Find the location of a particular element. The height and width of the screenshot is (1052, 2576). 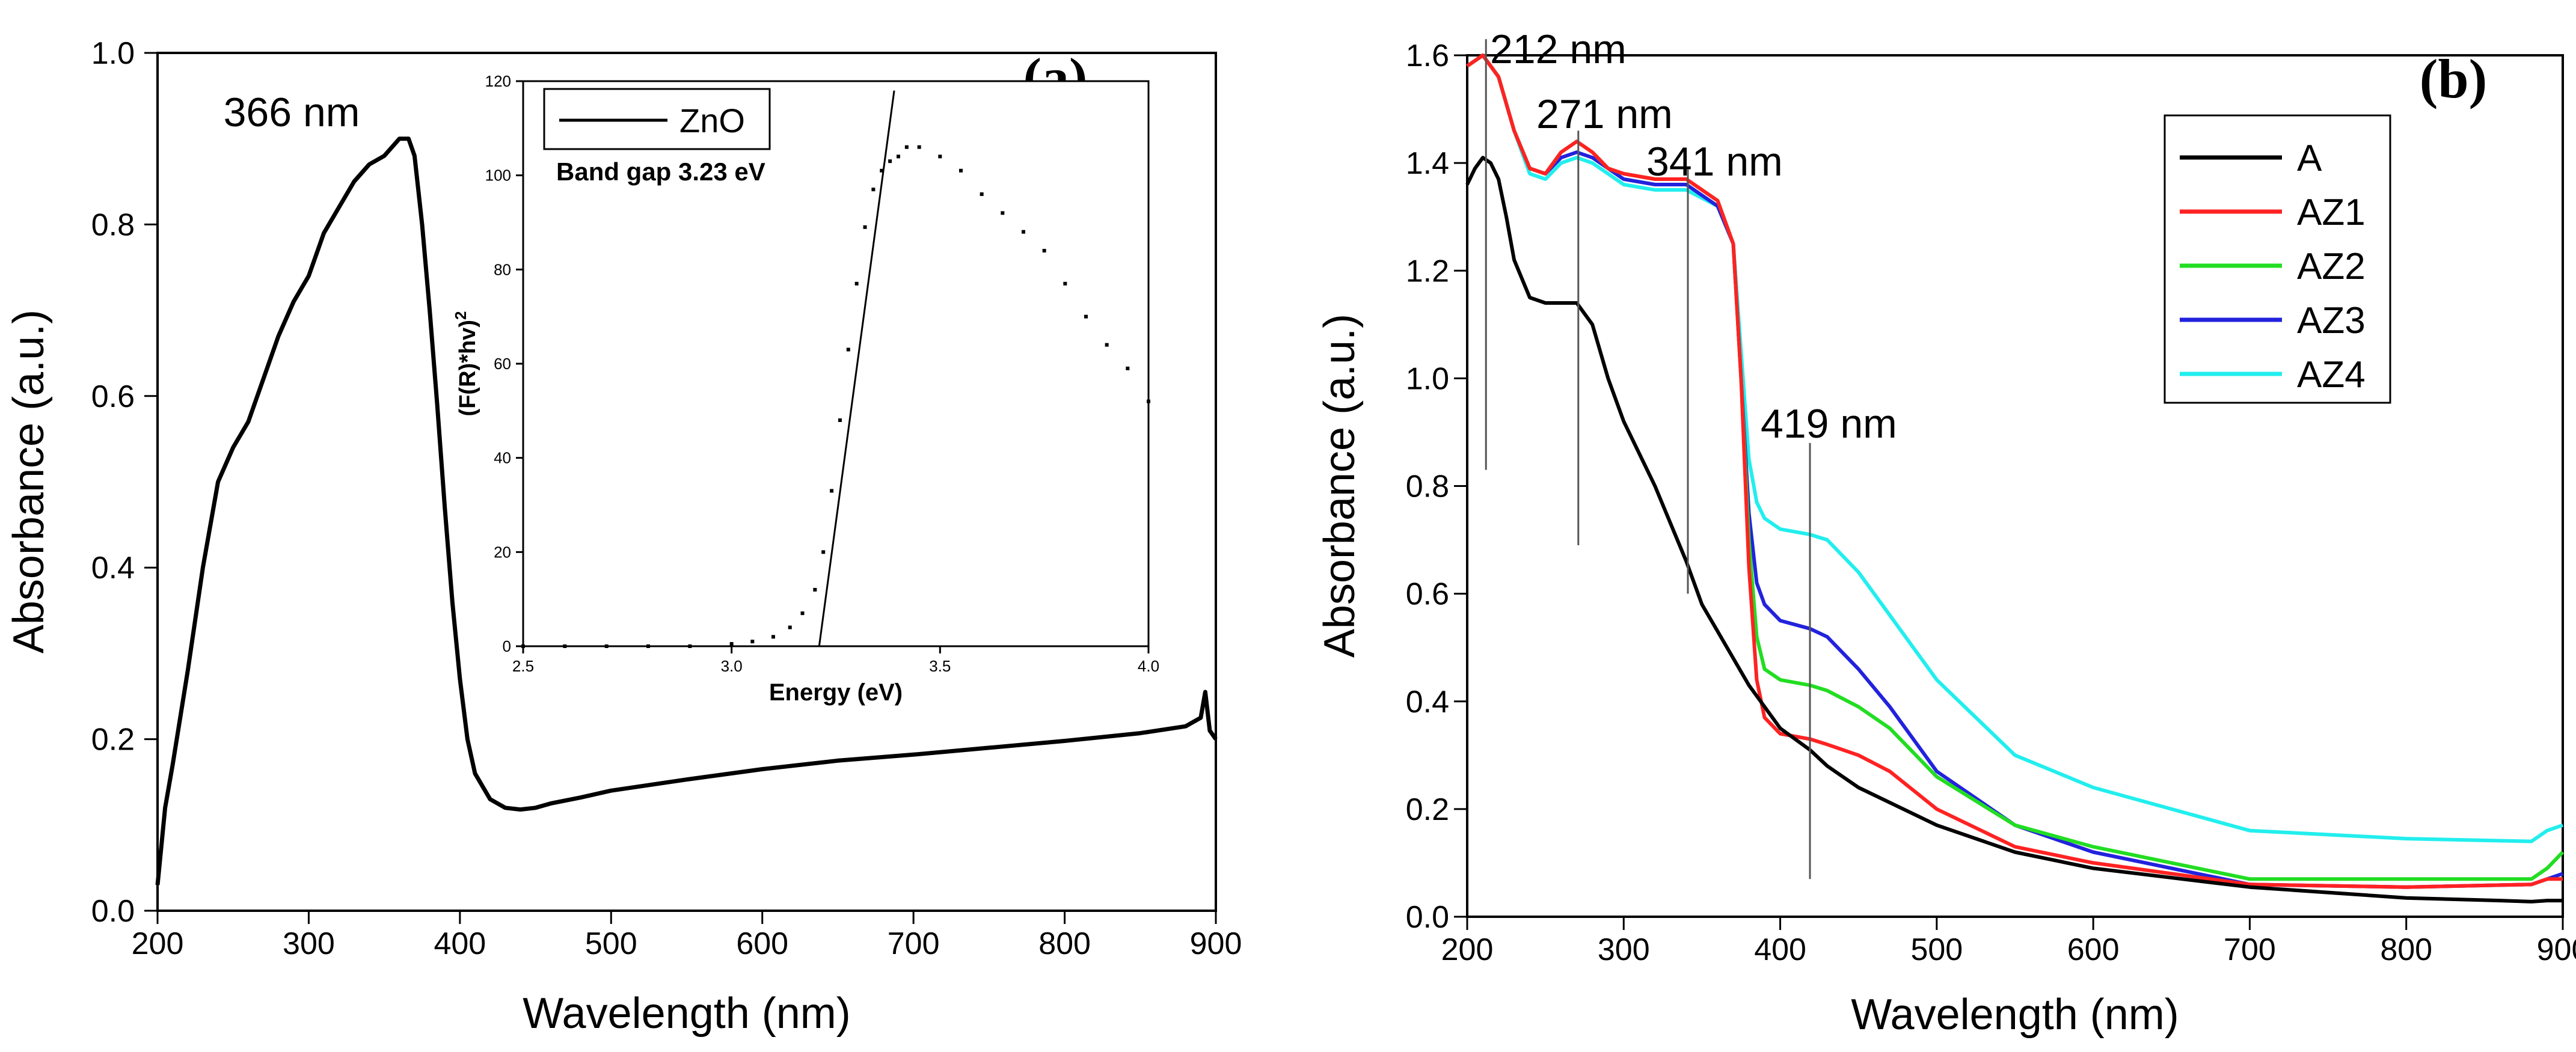

inset-legend-label: ZnO is located at coordinates (712, 120).